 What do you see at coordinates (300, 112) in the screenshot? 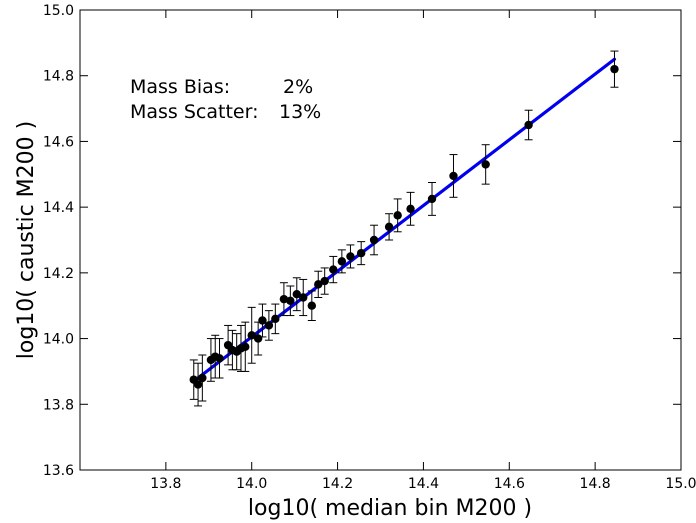
I see `annotation-scatter-value: 13%` at bounding box center [300, 112].